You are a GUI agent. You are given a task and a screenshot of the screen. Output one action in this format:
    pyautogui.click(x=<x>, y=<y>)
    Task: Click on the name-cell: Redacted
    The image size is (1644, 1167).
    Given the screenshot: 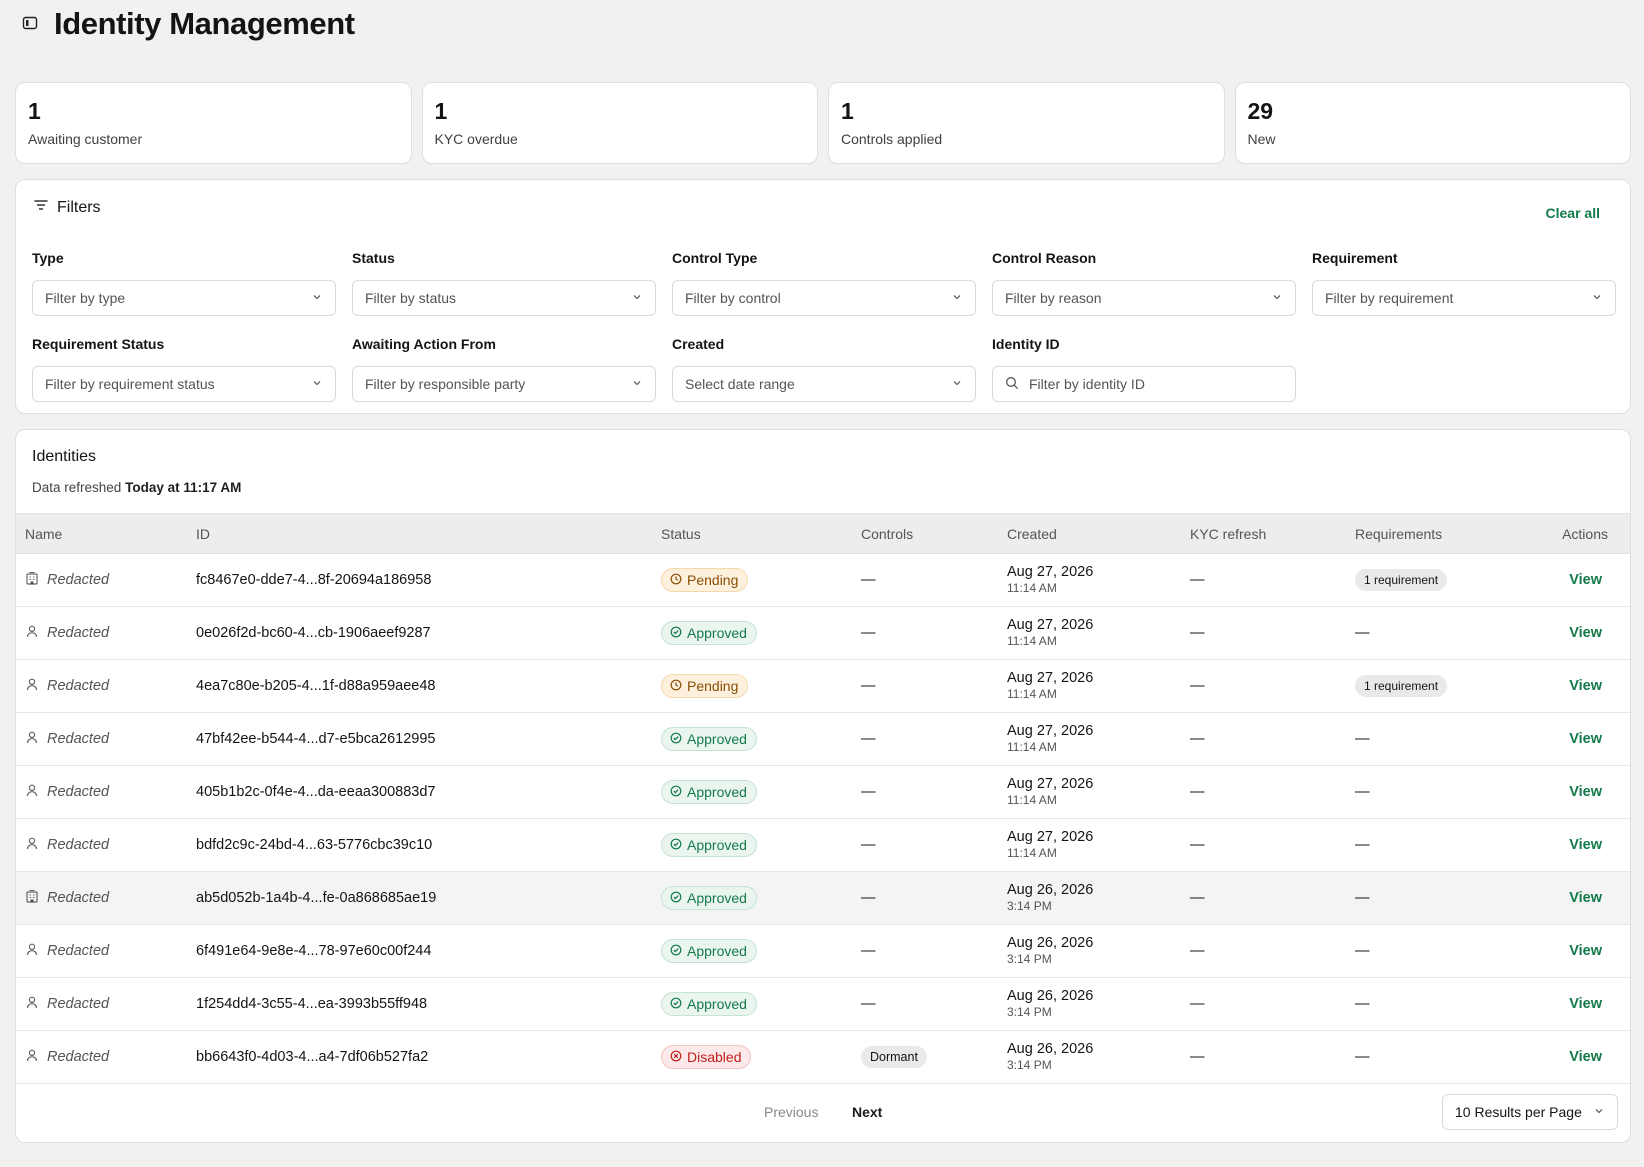 What is the action you would take?
    pyautogui.click(x=106, y=686)
    